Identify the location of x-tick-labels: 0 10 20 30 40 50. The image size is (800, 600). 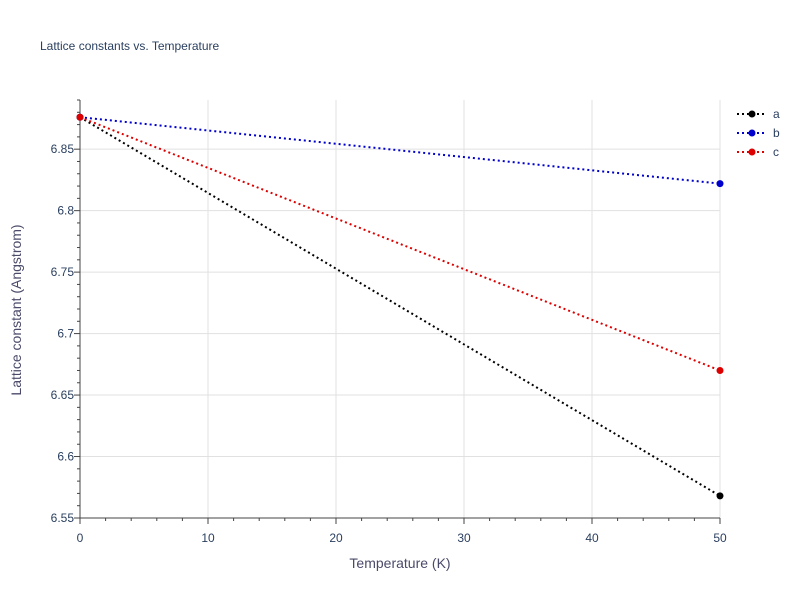
(402, 538).